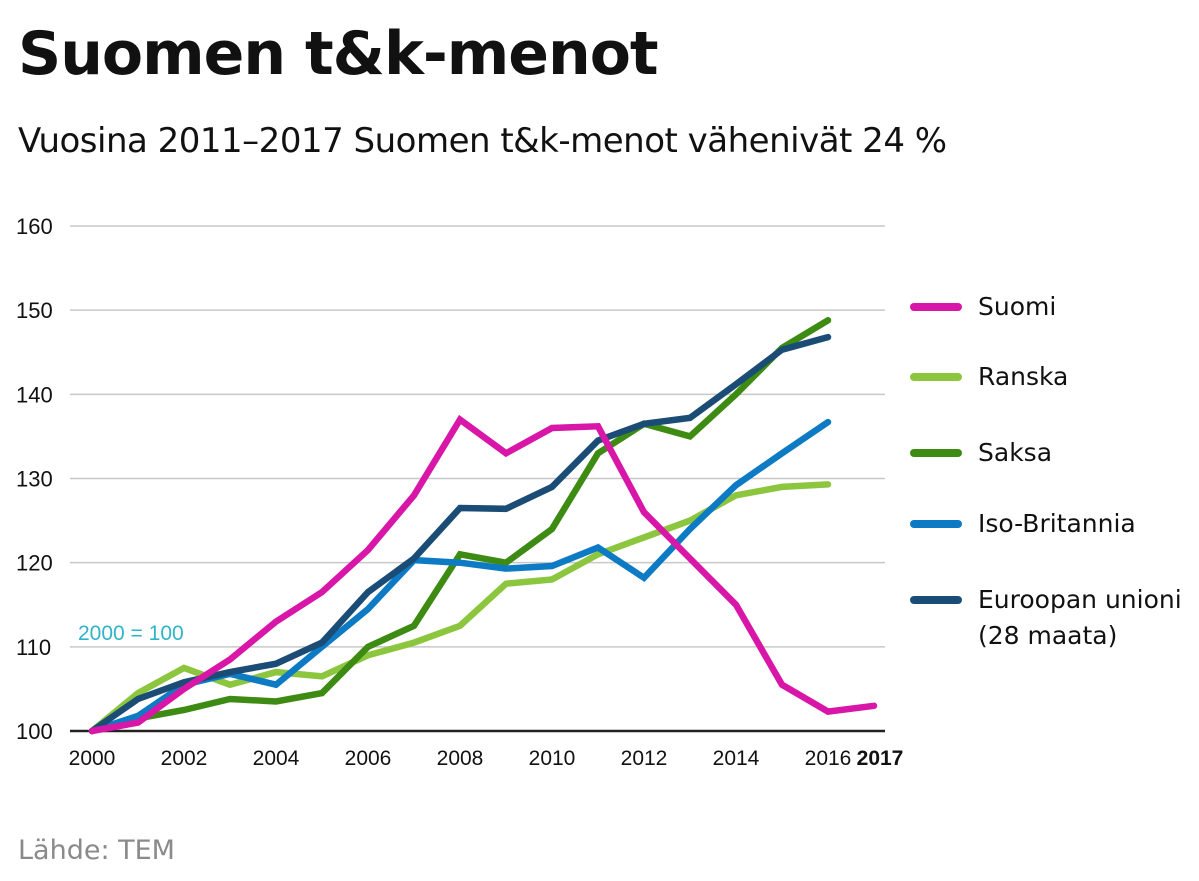 This screenshot has height=881, width=1199. I want to click on x-tick-label: 2012, so click(644, 758).